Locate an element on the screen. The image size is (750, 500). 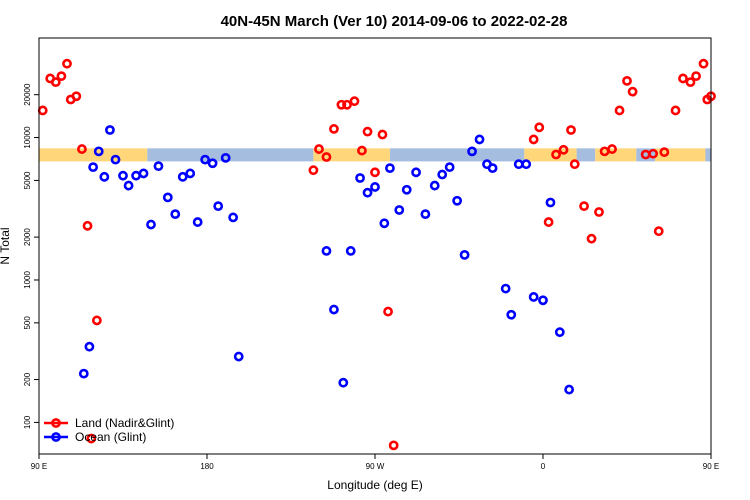
y-tick-label: 10000 is located at coordinates (27, 137).